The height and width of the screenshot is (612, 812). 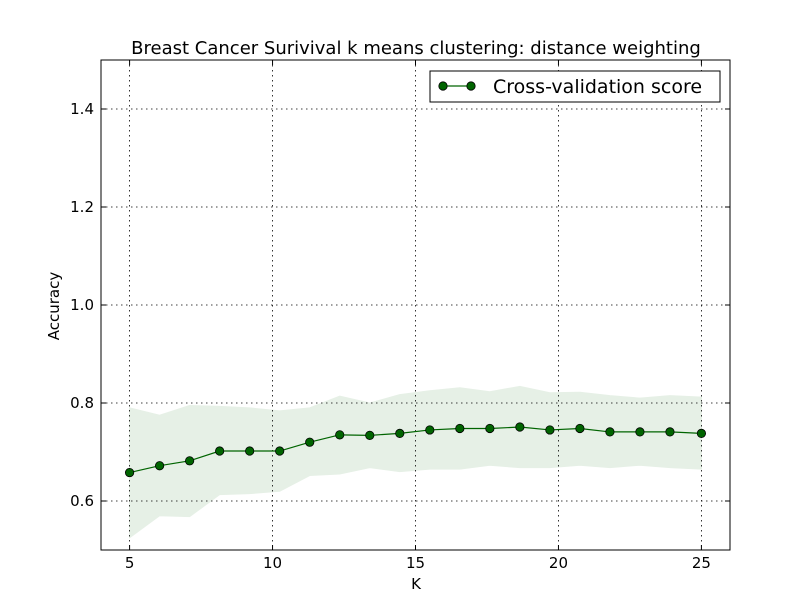 What do you see at coordinates (597, 87) in the screenshot?
I see `legend-label: Cross-validation score` at bounding box center [597, 87].